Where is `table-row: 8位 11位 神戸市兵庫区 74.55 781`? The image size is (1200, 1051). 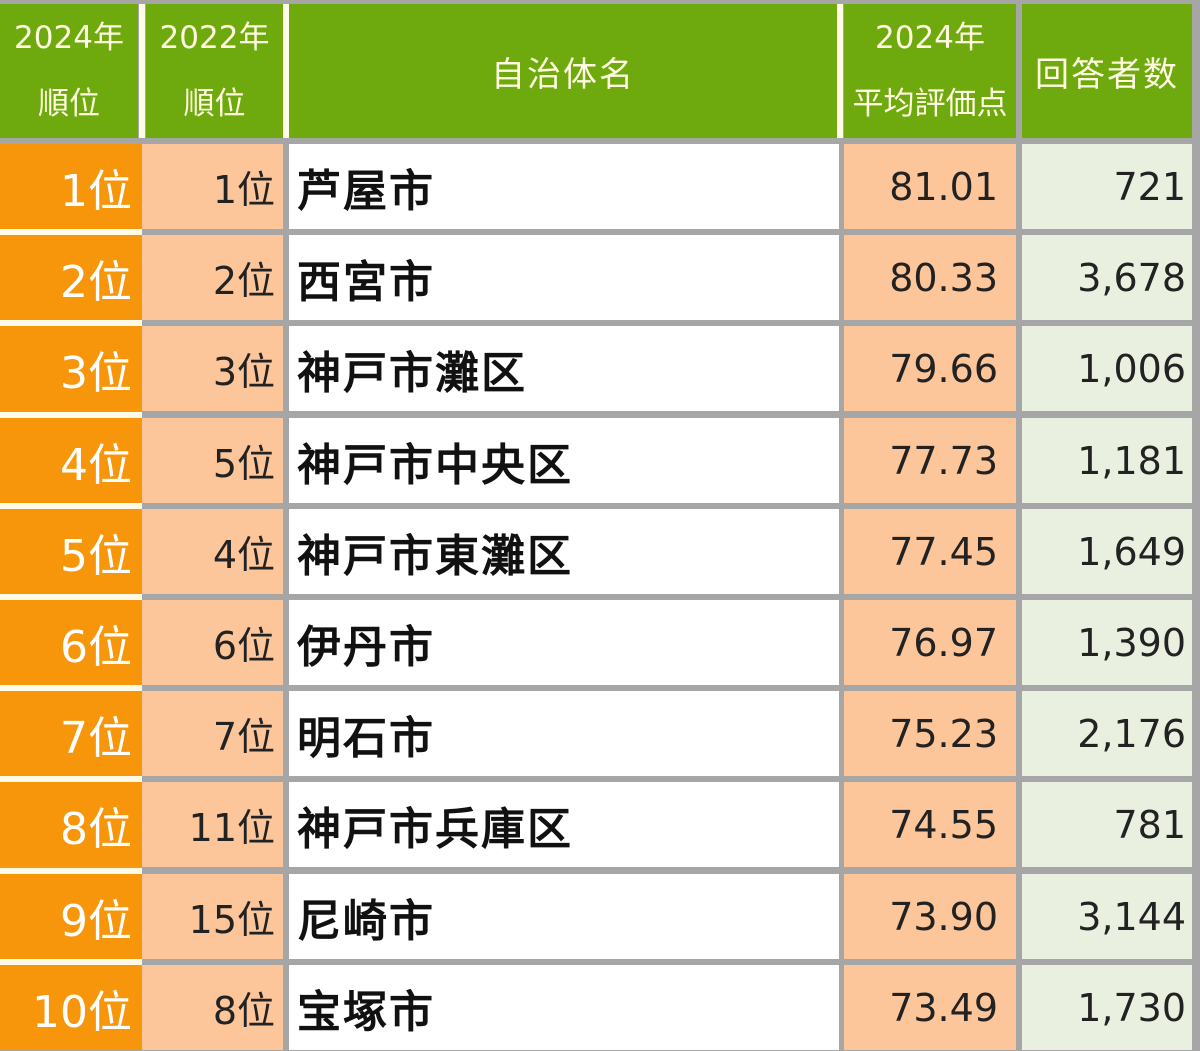
table-row: 8位 11位 神戸市兵庫区 74.55 781 is located at coordinates (600, 824).